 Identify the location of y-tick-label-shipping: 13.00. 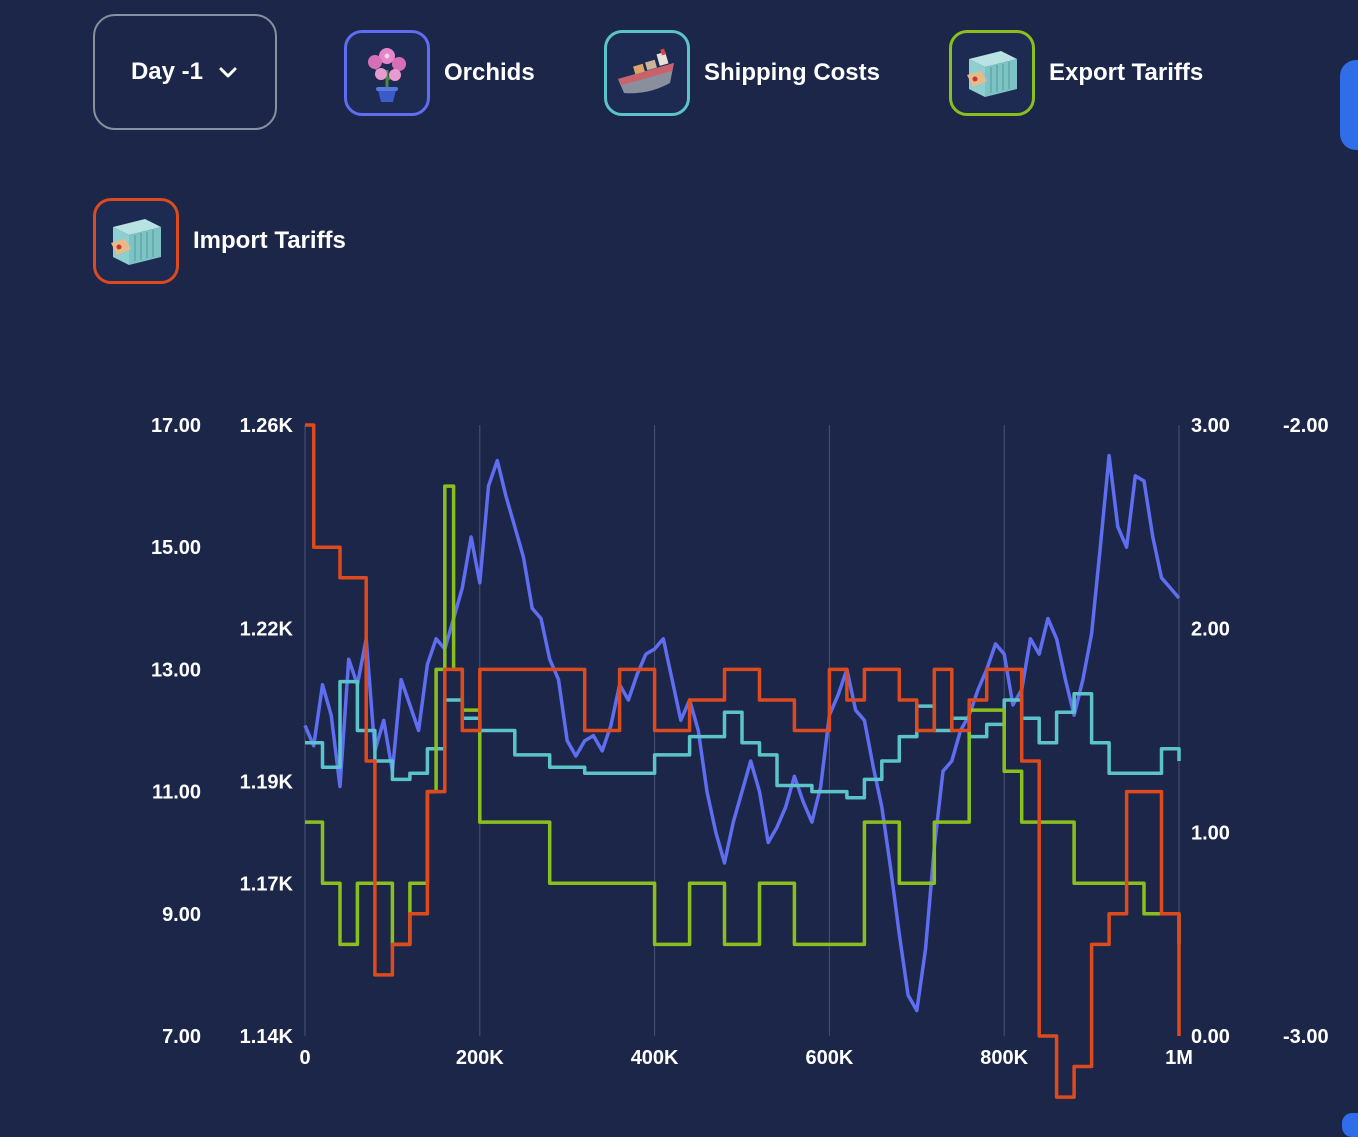
(176, 670).